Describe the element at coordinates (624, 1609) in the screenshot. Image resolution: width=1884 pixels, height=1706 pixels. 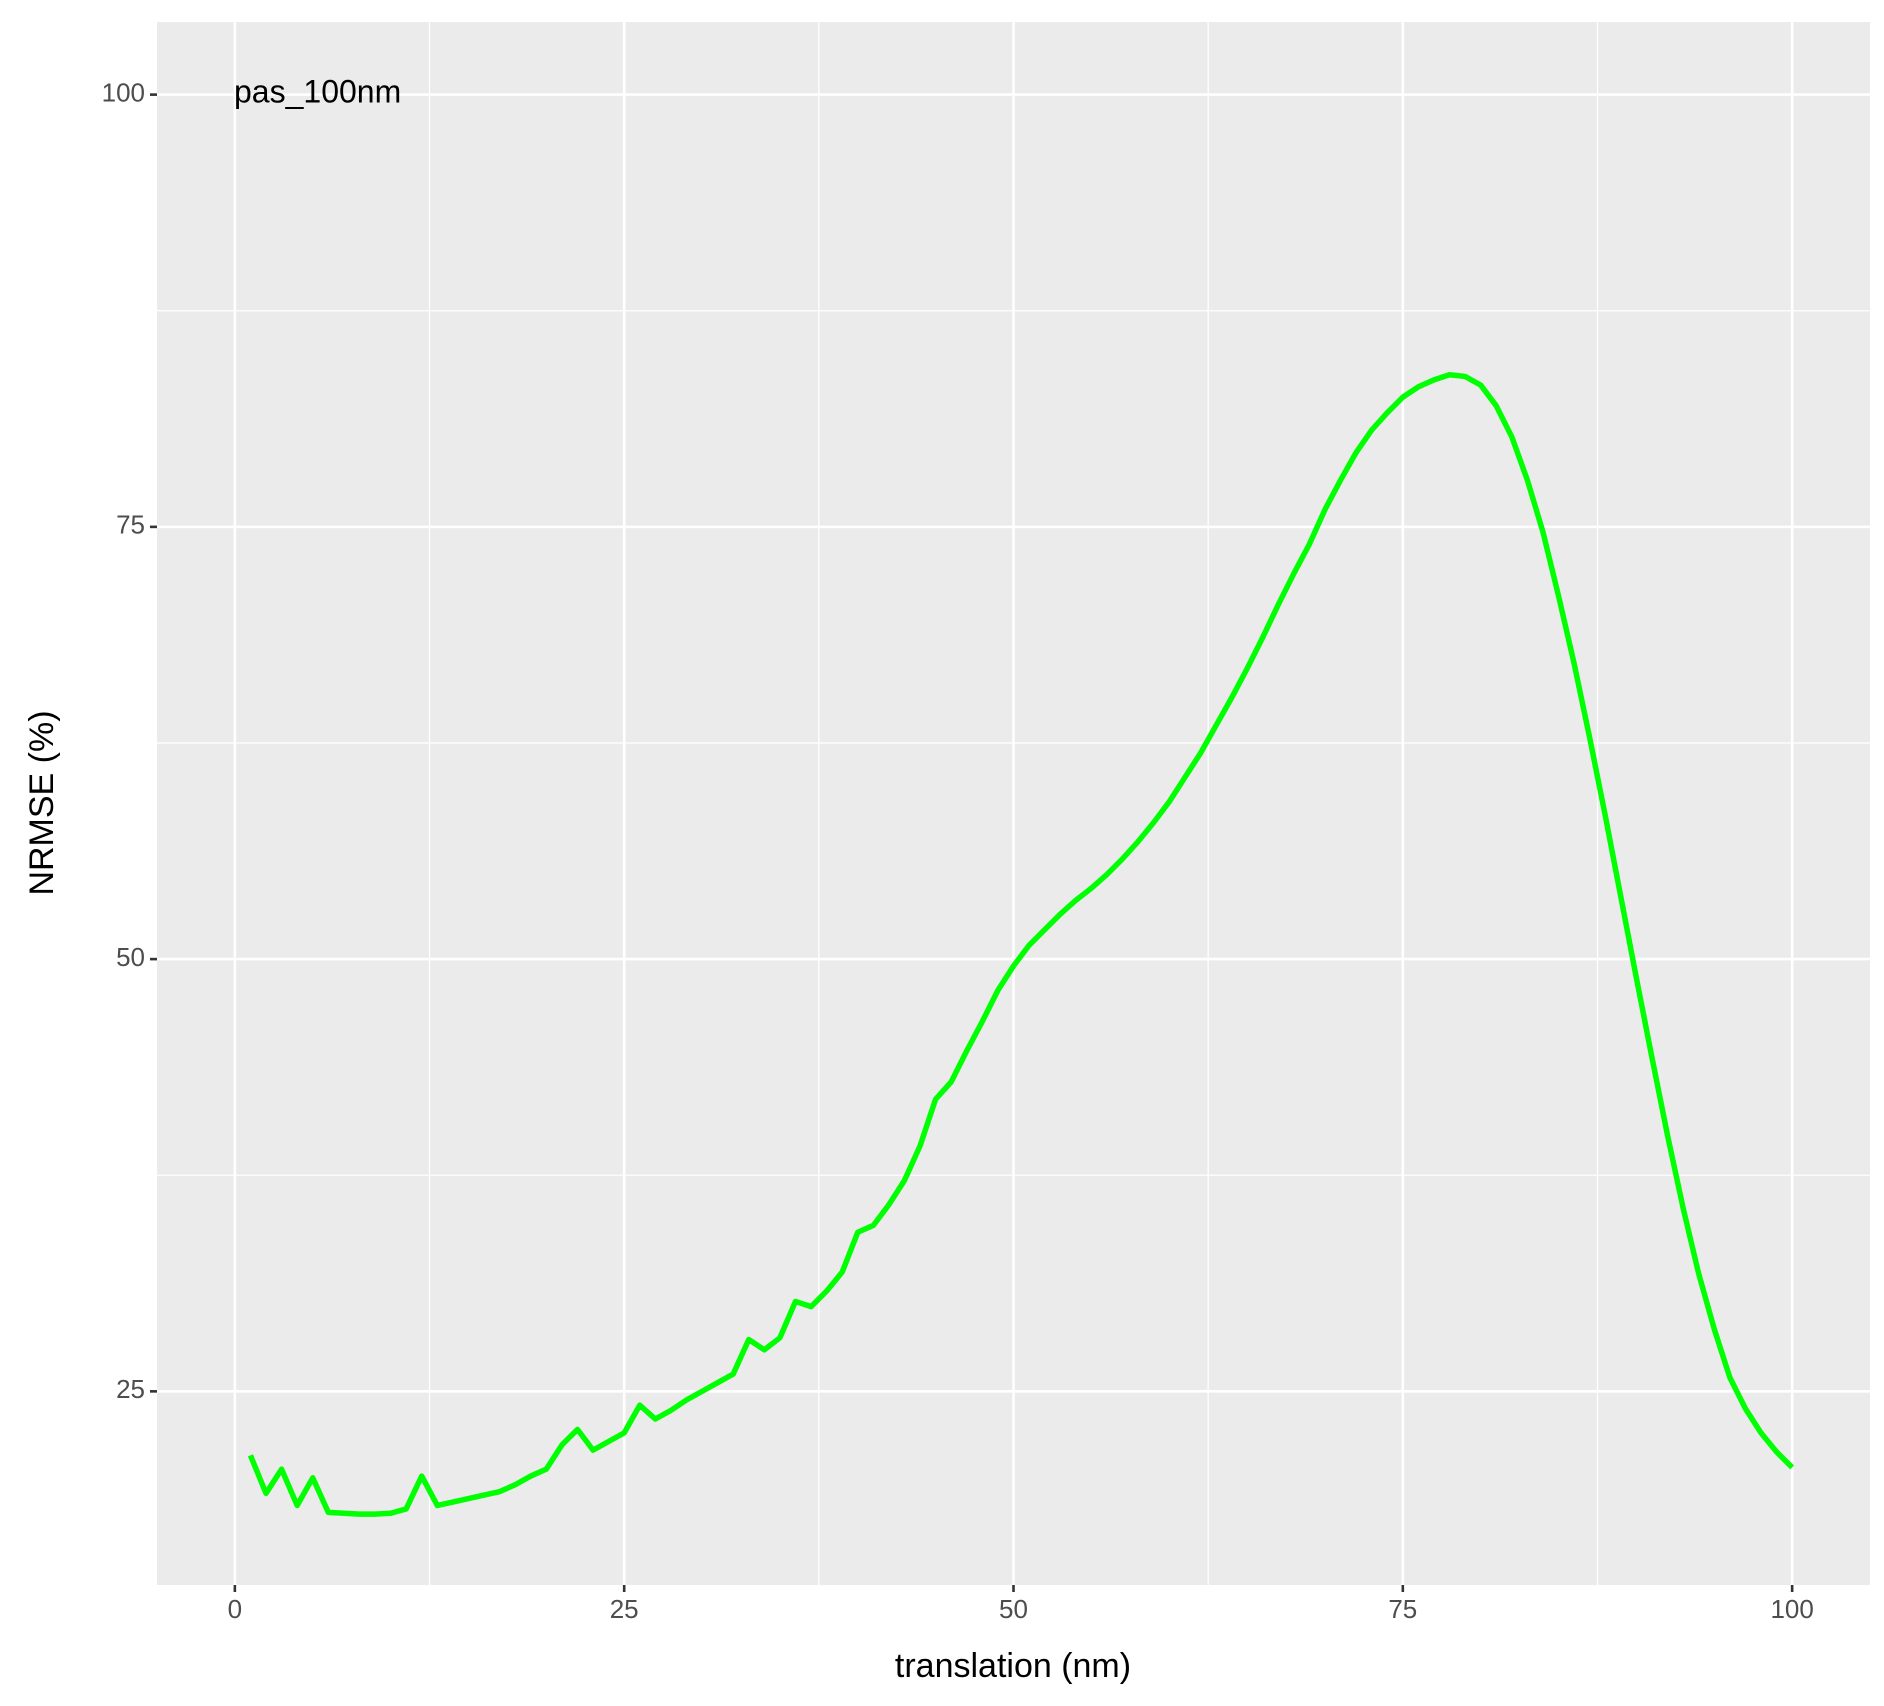
I see `x-tick-label: 25` at that location.